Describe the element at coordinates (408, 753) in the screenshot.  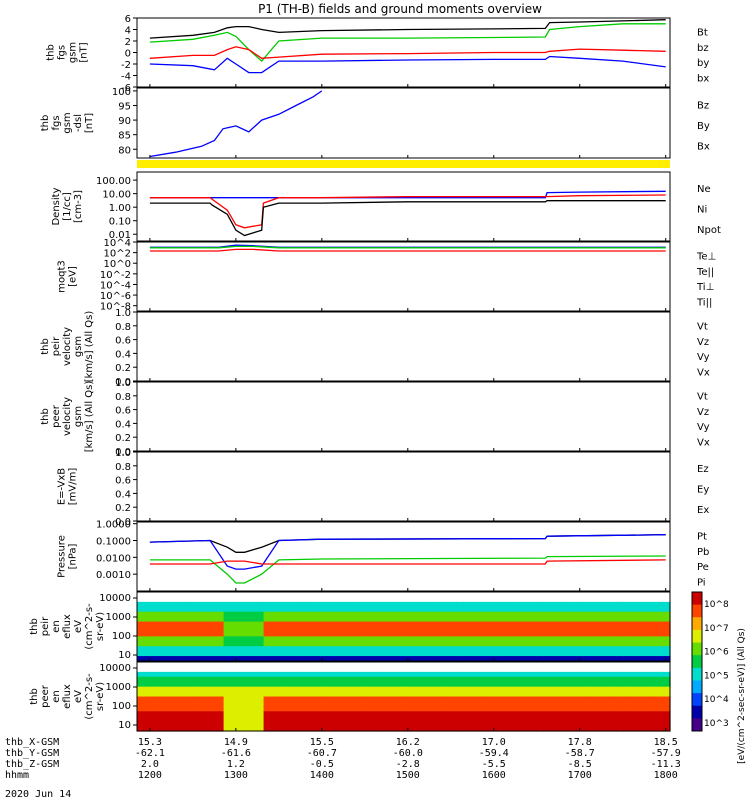
I see `x-axis-row-value: -60.0` at that location.